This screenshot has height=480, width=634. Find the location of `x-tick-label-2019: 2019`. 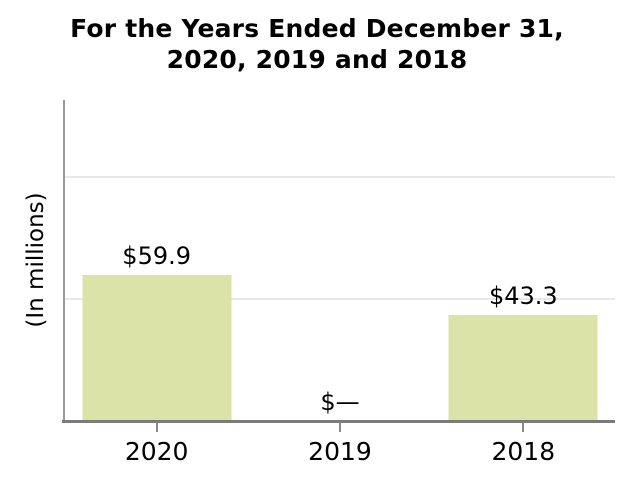

x-tick-label-2019: 2019 is located at coordinates (340, 451).